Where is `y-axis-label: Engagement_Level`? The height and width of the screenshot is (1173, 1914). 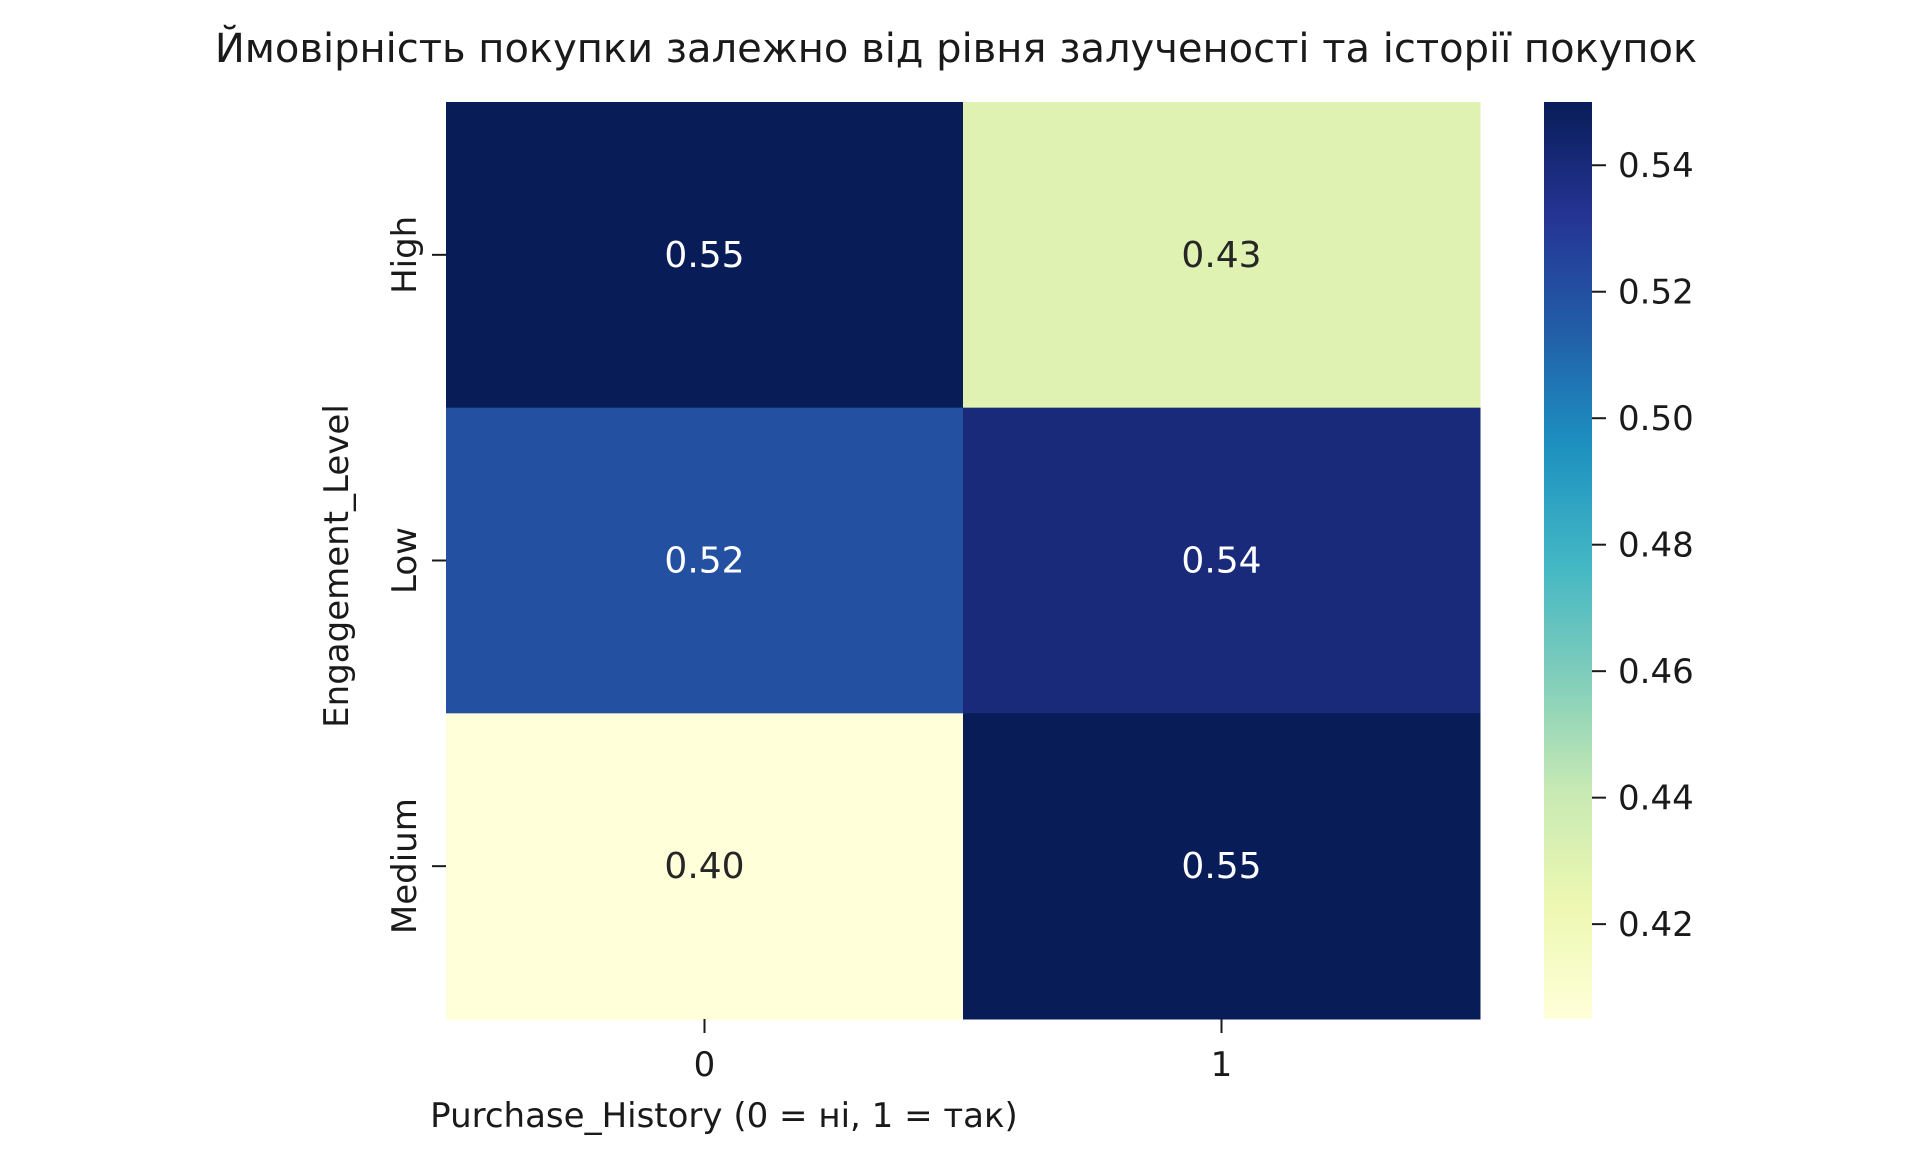 y-axis-label: Engagement_Level is located at coordinates (337, 566).